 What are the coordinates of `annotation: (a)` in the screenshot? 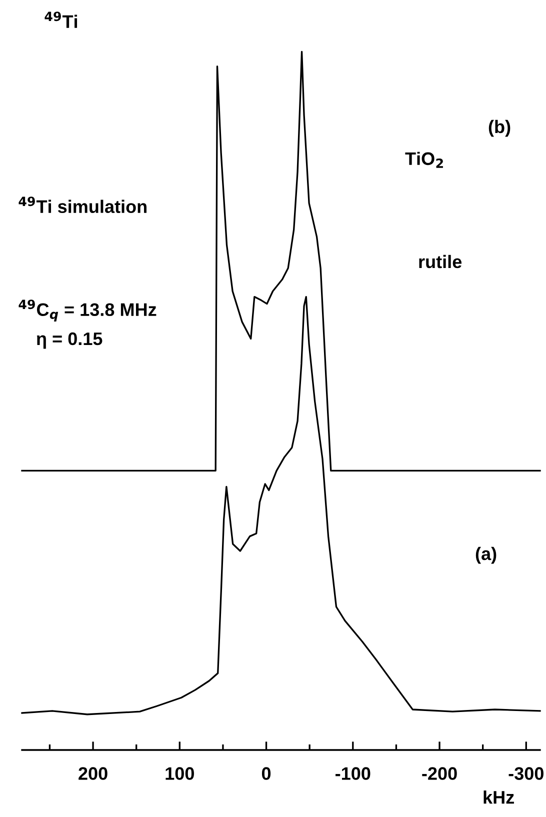 It's located at (486, 555).